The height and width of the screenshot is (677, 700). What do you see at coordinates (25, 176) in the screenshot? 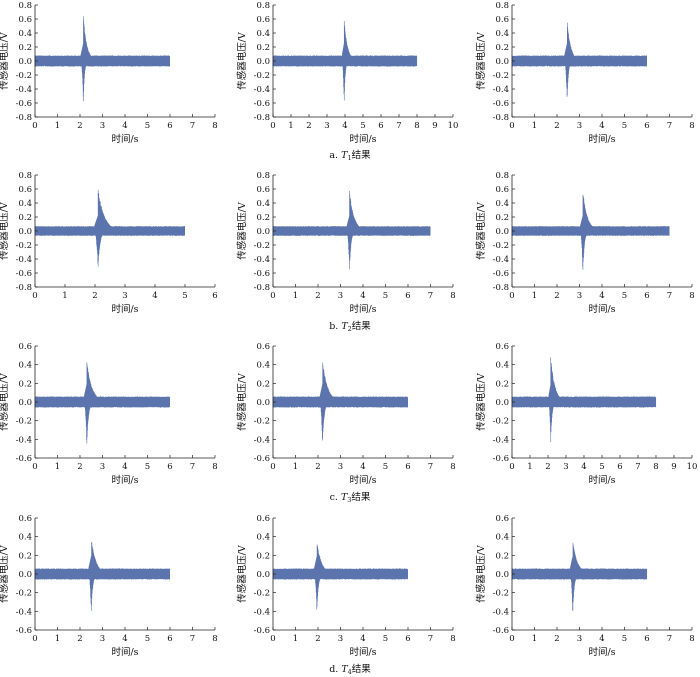
I see `y-tick-label: 0.8` at bounding box center [25, 176].